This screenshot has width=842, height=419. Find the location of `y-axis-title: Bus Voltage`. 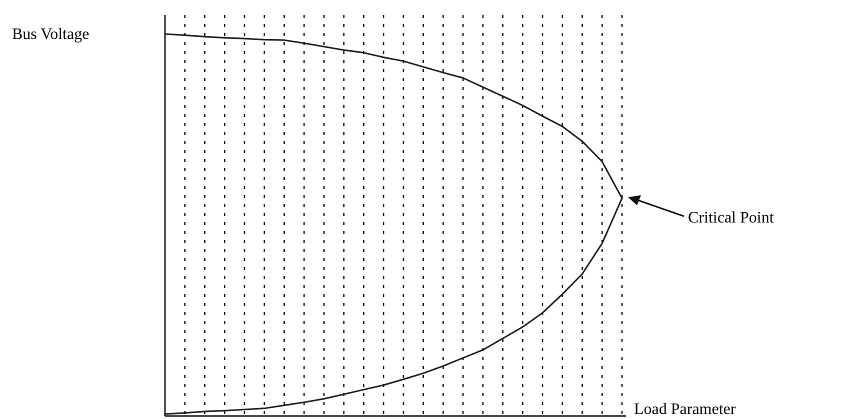

y-axis-title: Bus Voltage is located at coordinates (51, 34).